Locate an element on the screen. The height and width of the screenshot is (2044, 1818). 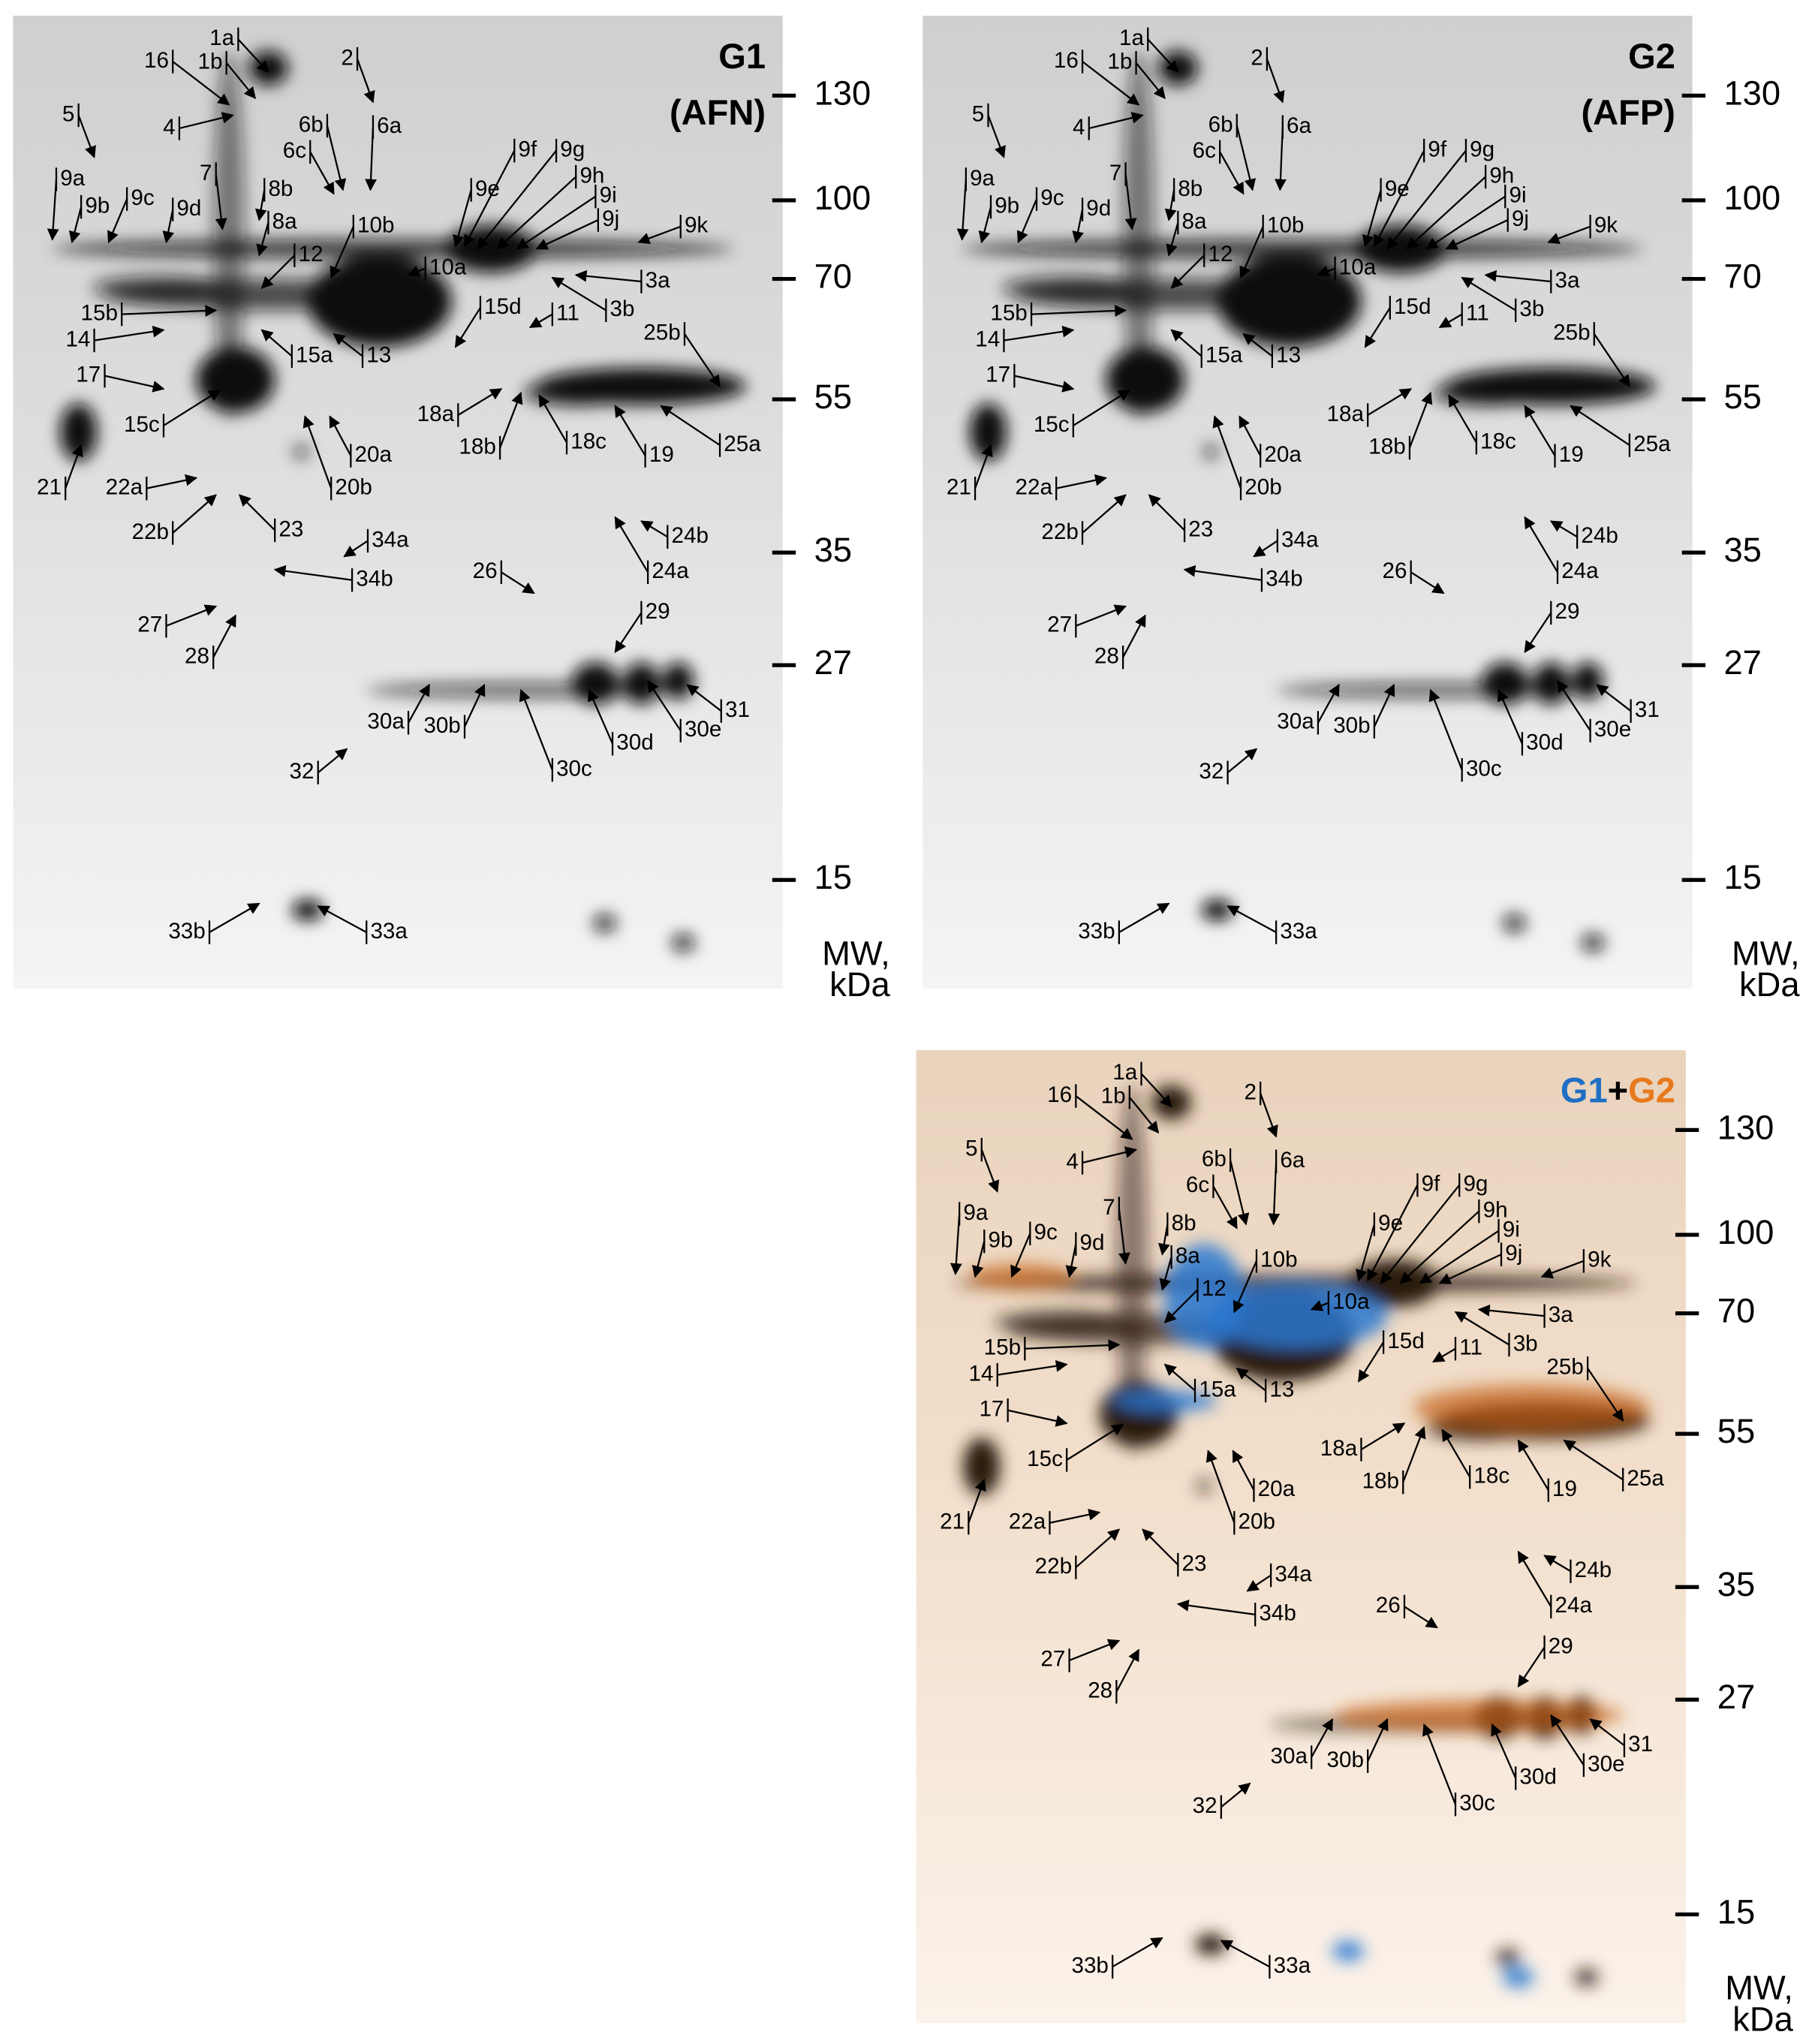
spot-label: 29 is located at coordinates (1561, 1645).